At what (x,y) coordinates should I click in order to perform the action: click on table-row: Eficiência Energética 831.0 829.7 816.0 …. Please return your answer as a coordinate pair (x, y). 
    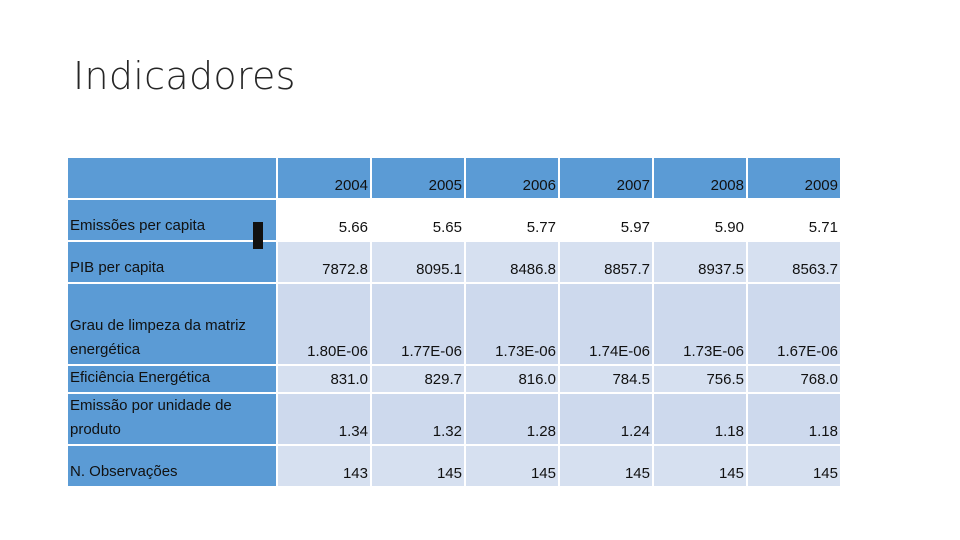
    Looking at the image, I should click on (454, 379).